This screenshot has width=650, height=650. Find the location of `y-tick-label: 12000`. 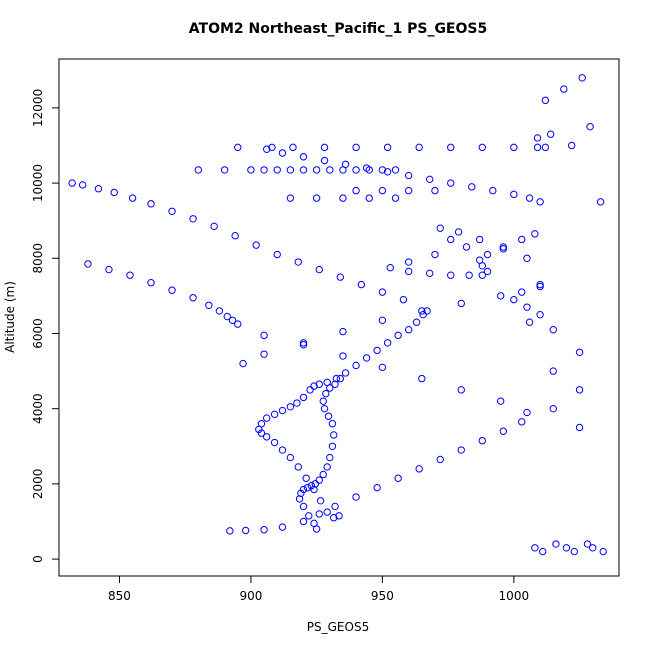

y-tick-label: 12000 is located at coordinates (38, 108).